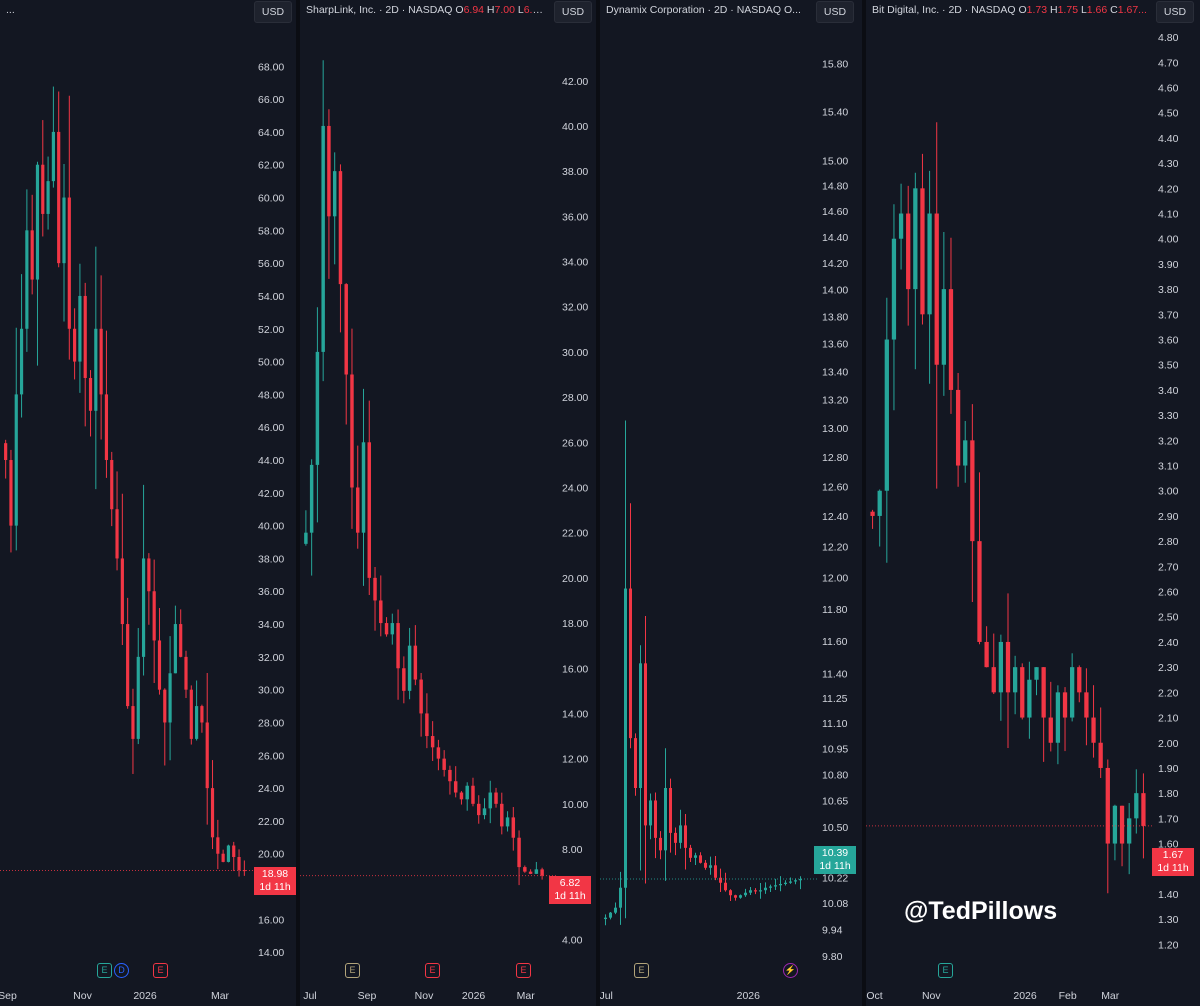  What do you see at coordinates (271, 625) in the screenshot?
I see `y-tick-label: 34.00` at bounding box center [271, 625].